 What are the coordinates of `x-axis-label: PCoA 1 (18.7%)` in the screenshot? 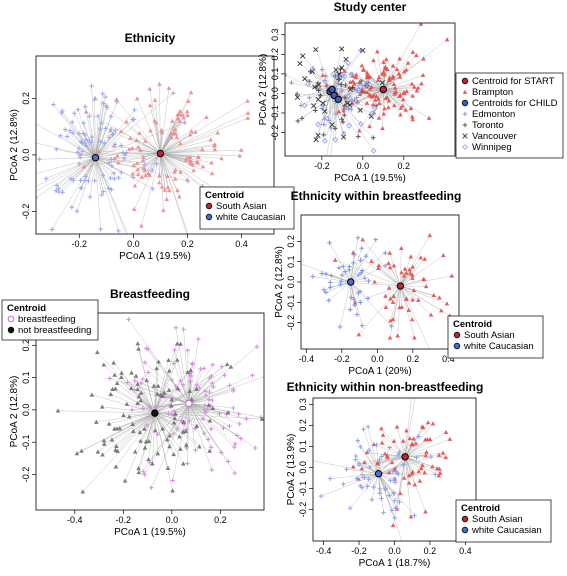 It's located at (395, 563).